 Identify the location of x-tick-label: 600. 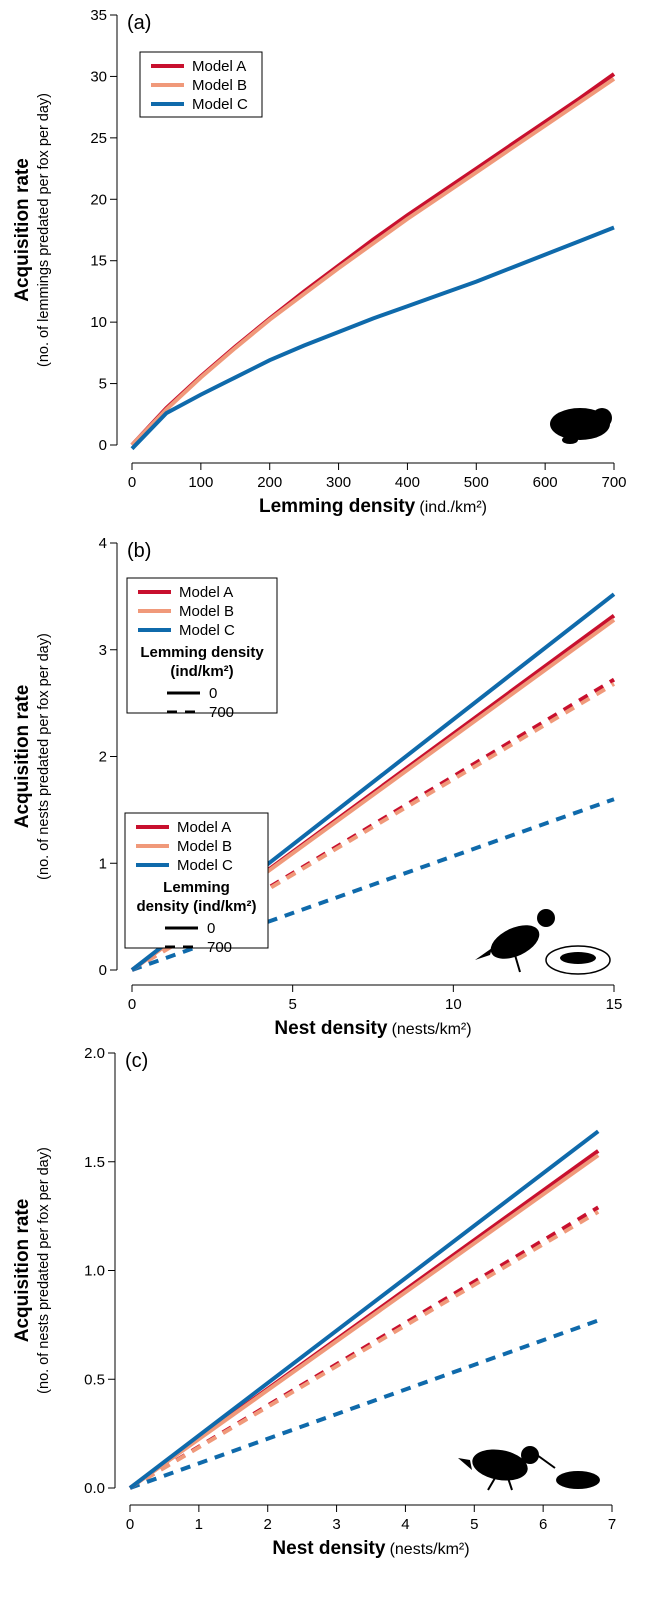
(545, 482).